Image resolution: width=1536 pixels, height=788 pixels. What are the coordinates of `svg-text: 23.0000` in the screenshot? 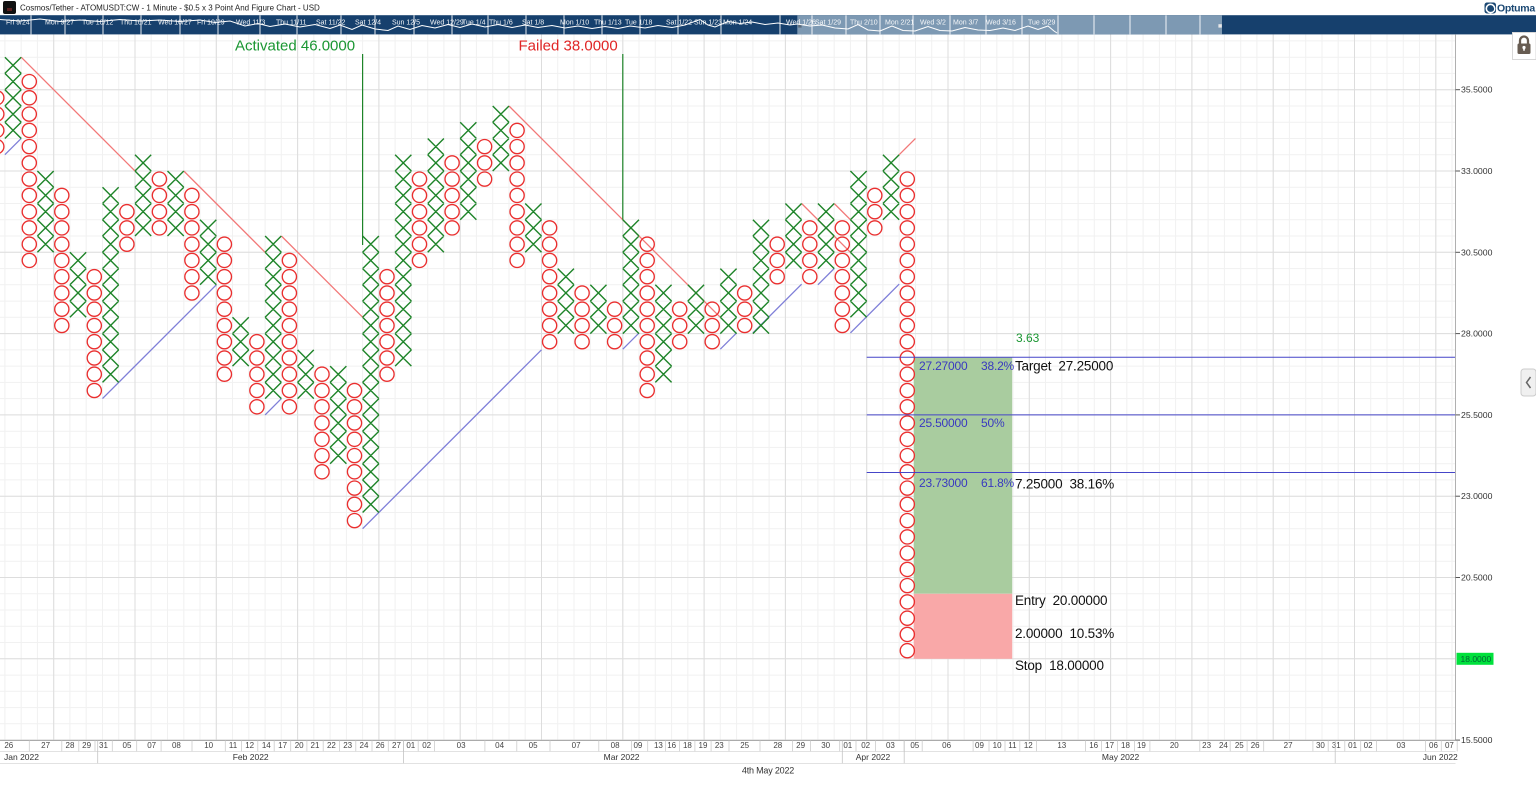 It's located at (1477, 496).